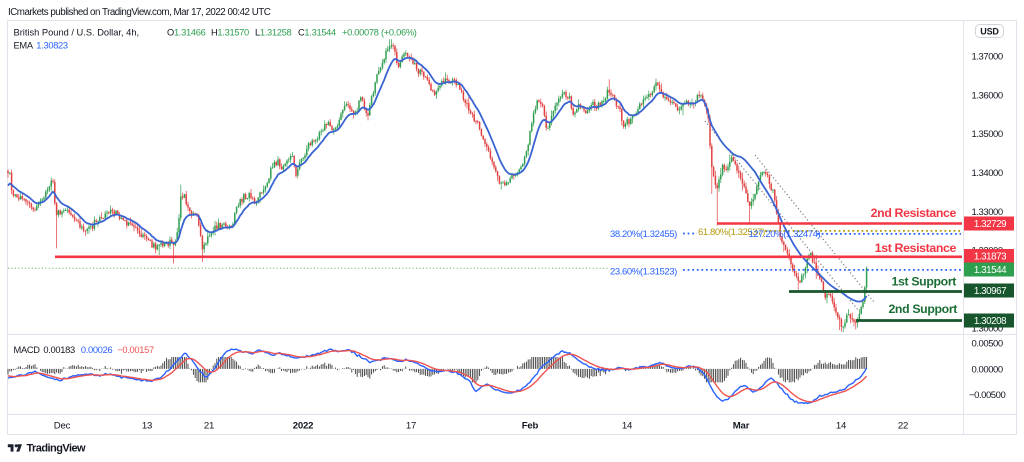  I want to click on svg-text: 1.32729, so click(990, 224).